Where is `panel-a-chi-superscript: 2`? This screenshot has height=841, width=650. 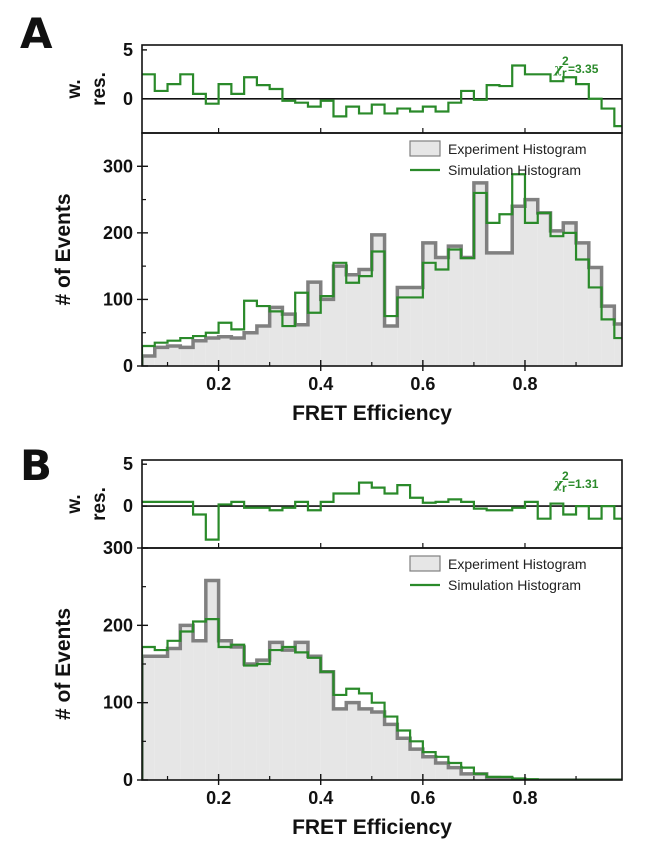 panel-a-chi-superscript: 2 is located at coordinates (565, 61).